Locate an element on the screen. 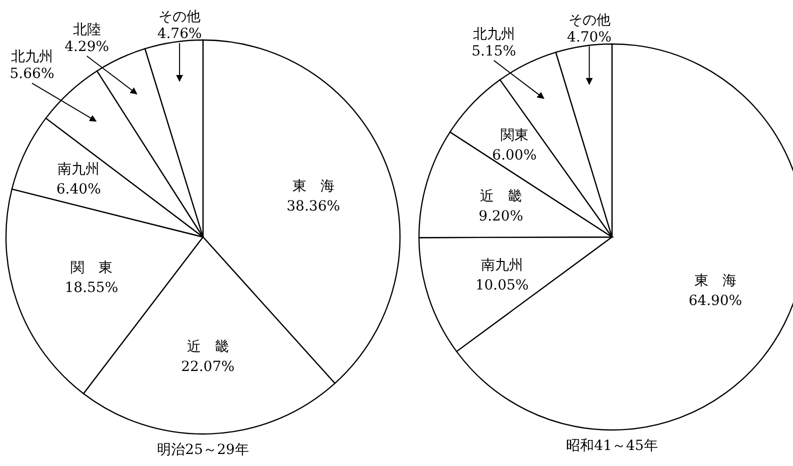 This screenshot has width=793, height=466. slice-label: 北陸 is located at coordinates (86, 30).